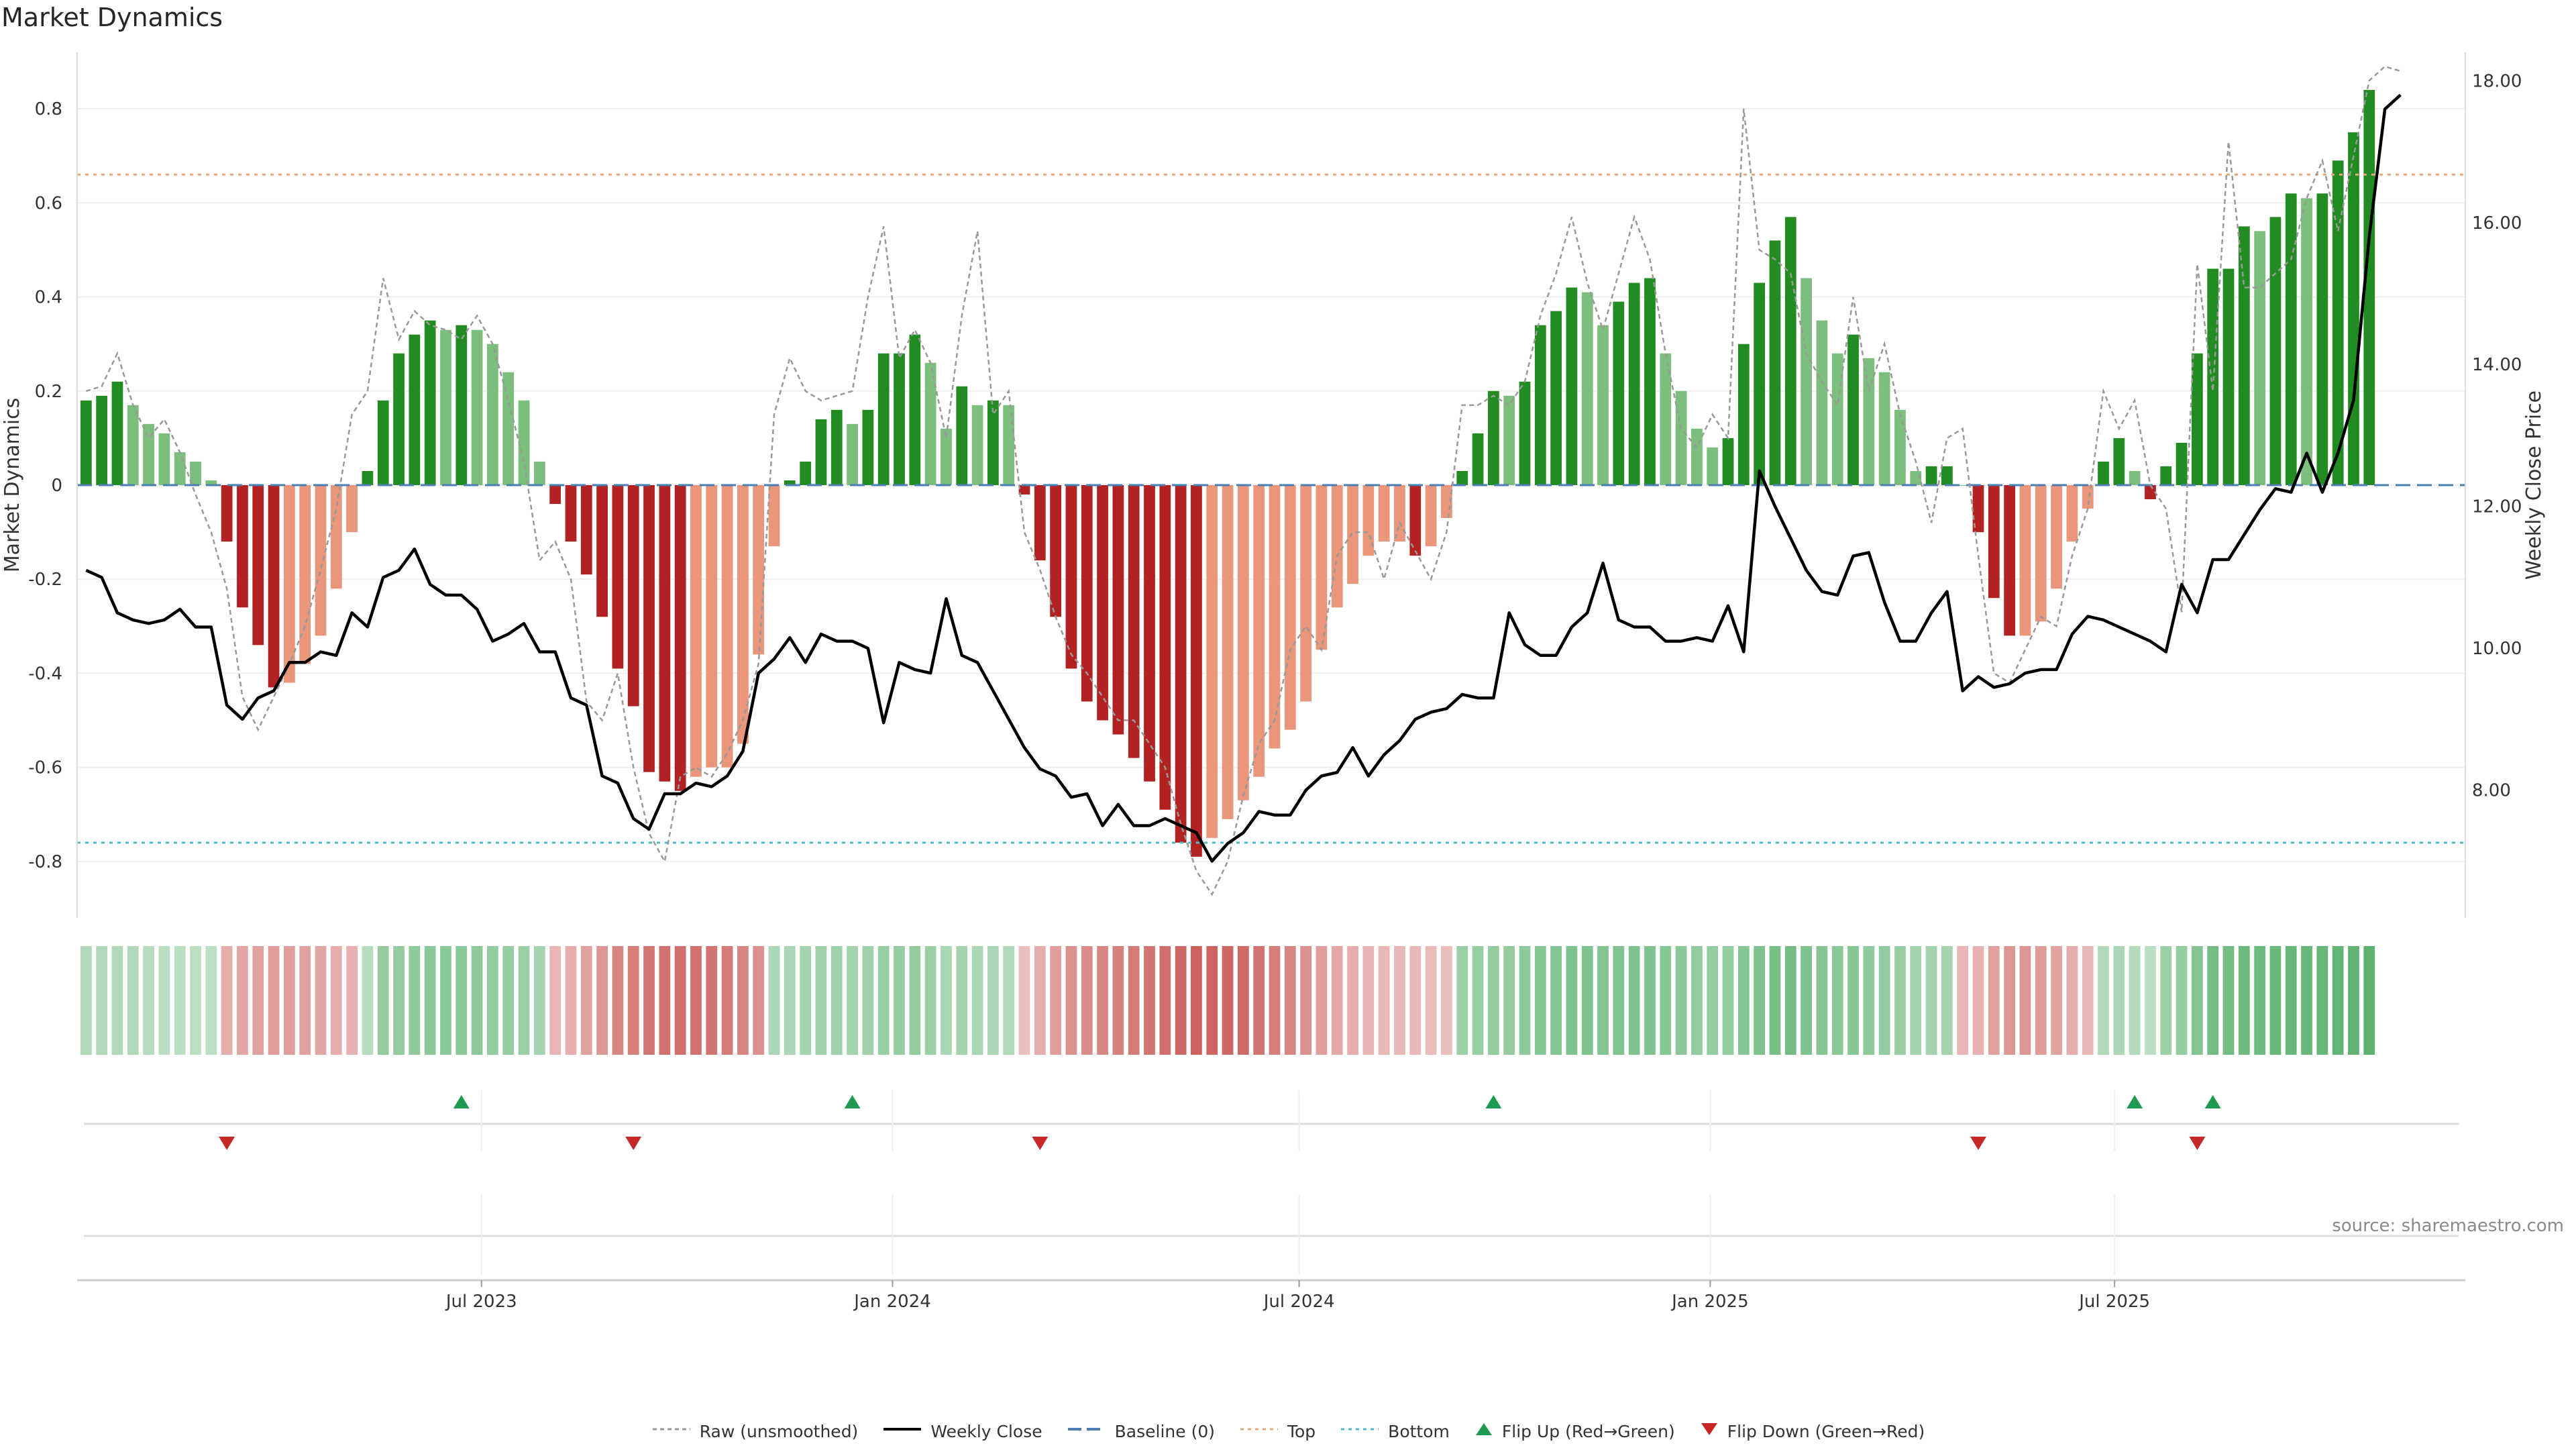 The image size is (2576, 1452). What do you see at coordinates (481, 1302) in the screenshot?
I see `x-tick-label: Jul 2023` at bounding box center [481, 1302].